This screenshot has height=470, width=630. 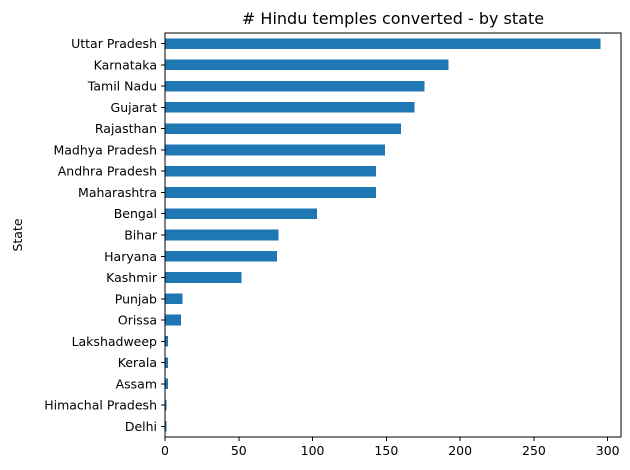 What do you see at coordinates (460, 450) in the screenshot?
I see `x-tick-label: 200` at bounding box center [460, 450].